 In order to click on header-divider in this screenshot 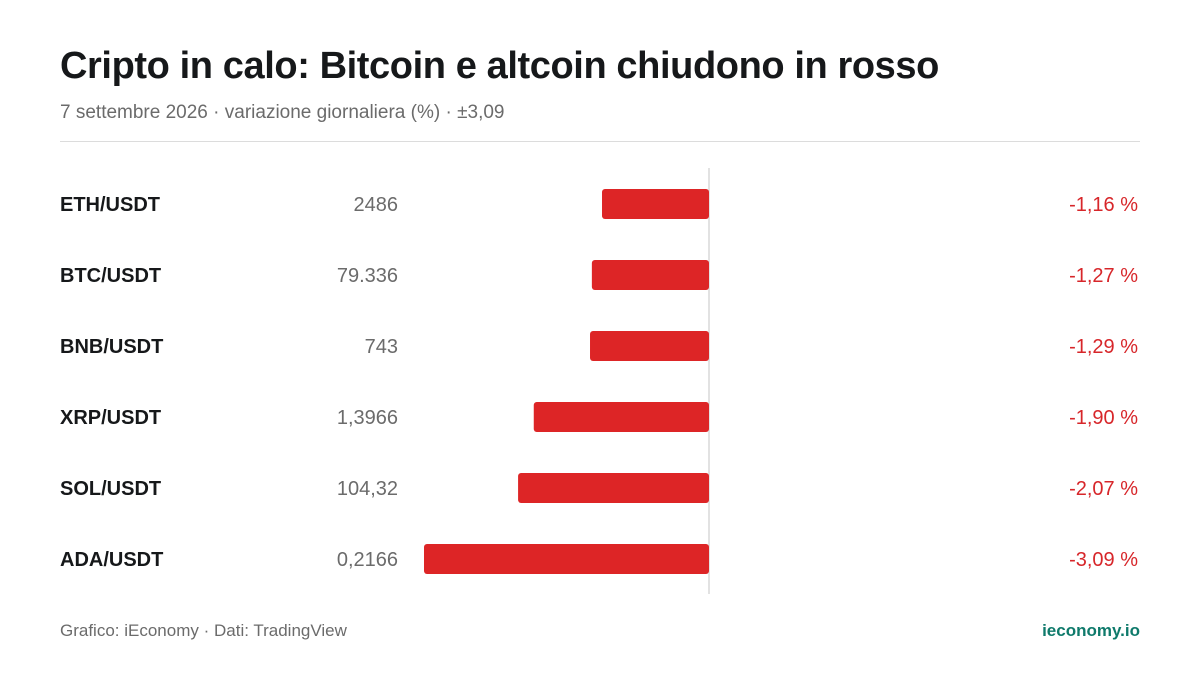, I will do `click(600, 141)`.